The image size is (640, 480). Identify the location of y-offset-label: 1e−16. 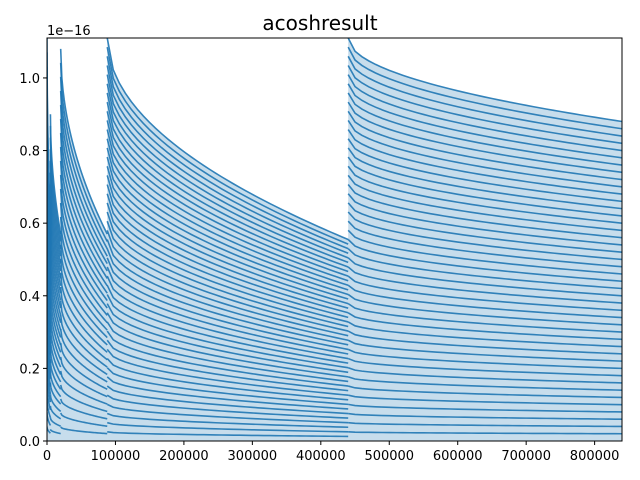
(69, 31).